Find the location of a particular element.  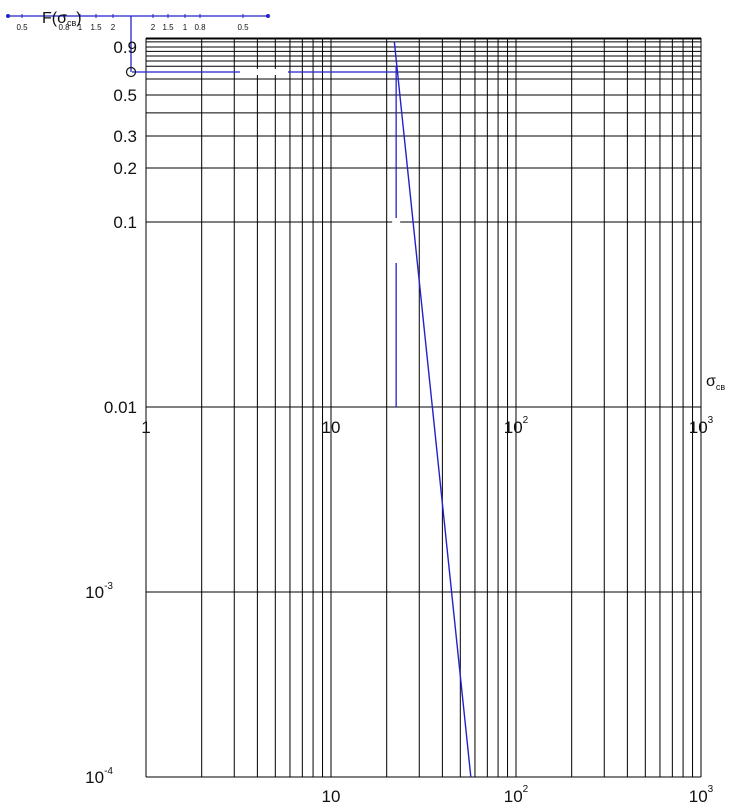

reference-marker is located at coordinates (131, 72).